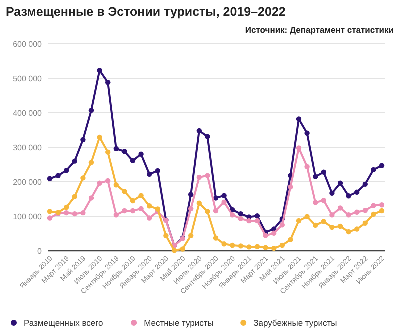 The height and width of the screenshot is (333, 400). I want to click on legend-label: Зарубежные туристы, so click(296, 323).